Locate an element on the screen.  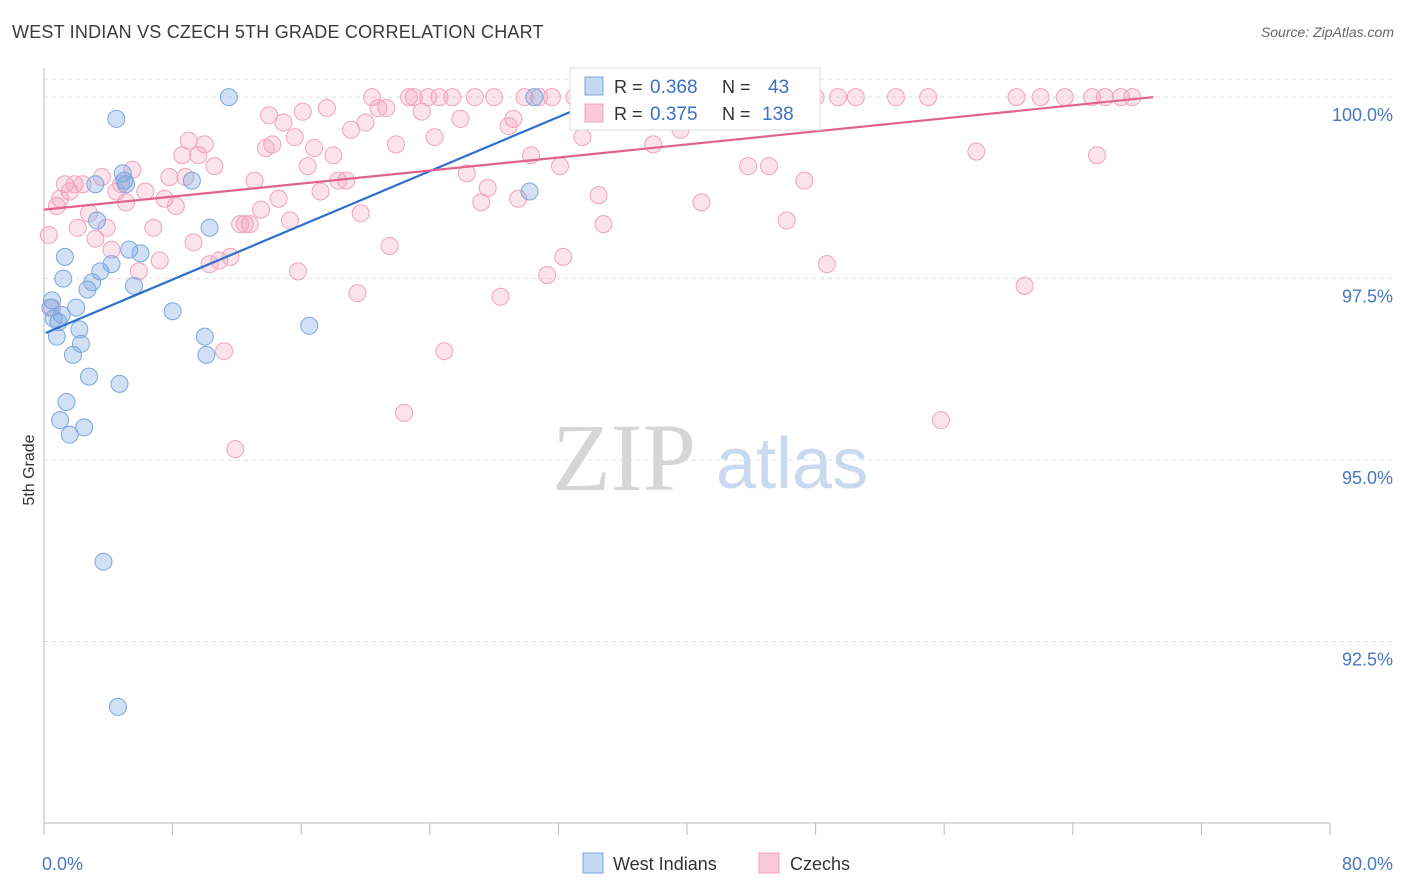
watermark-zip: ZIP is located at coordinates (624, 457).